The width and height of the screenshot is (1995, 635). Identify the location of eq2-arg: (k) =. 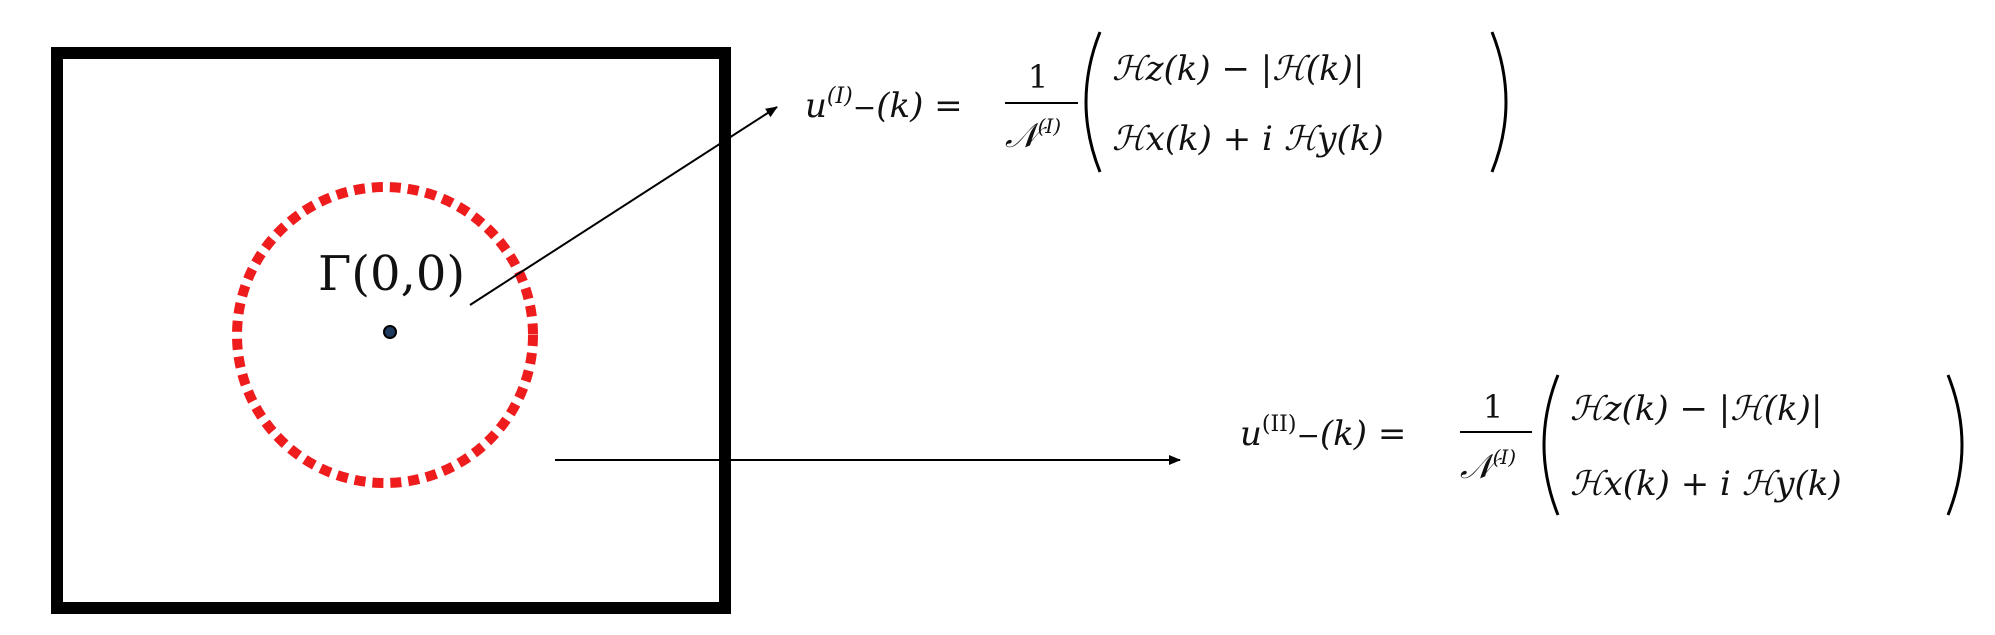
(1363, 434).